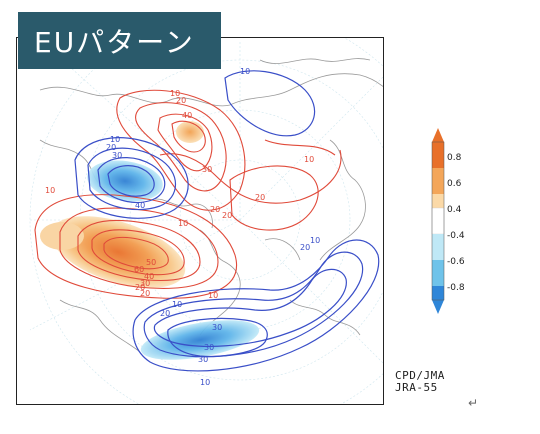  I want to click on contour-label-r40-eu: 40, so click(149, 276).